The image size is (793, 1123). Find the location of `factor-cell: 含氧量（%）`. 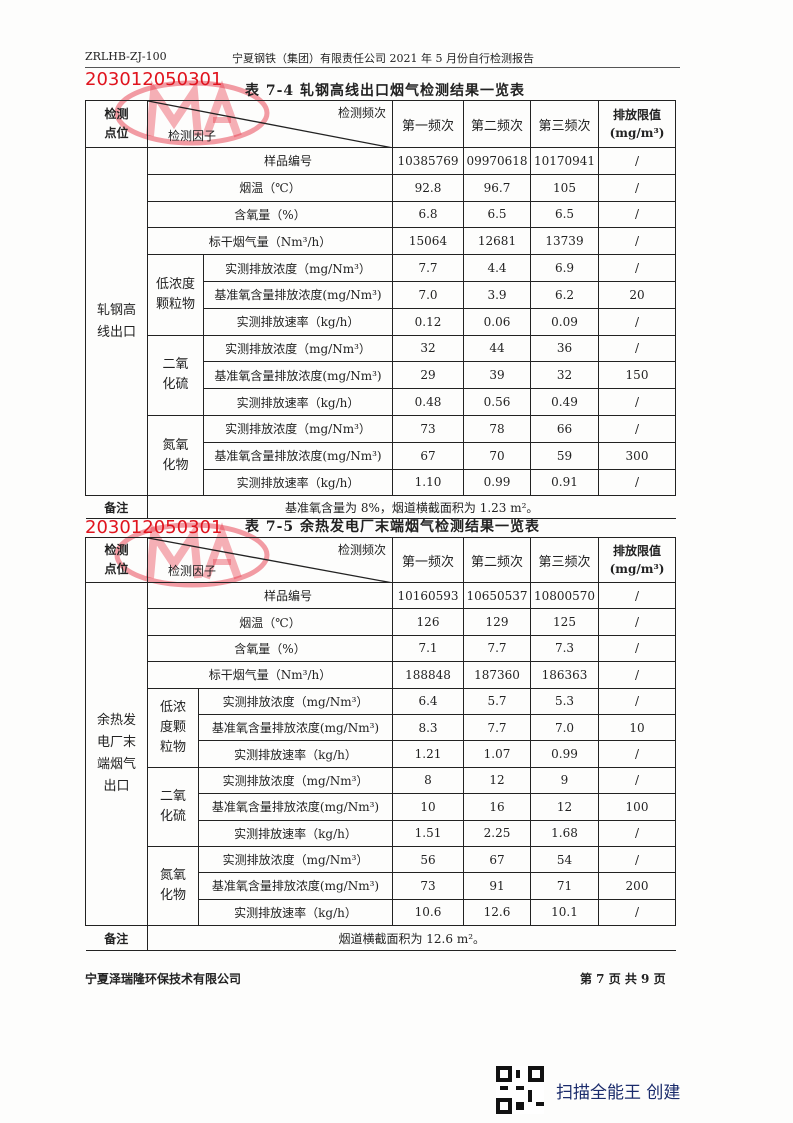

factor-cell: 含氧量（%） is located at coordinates (270, 214).